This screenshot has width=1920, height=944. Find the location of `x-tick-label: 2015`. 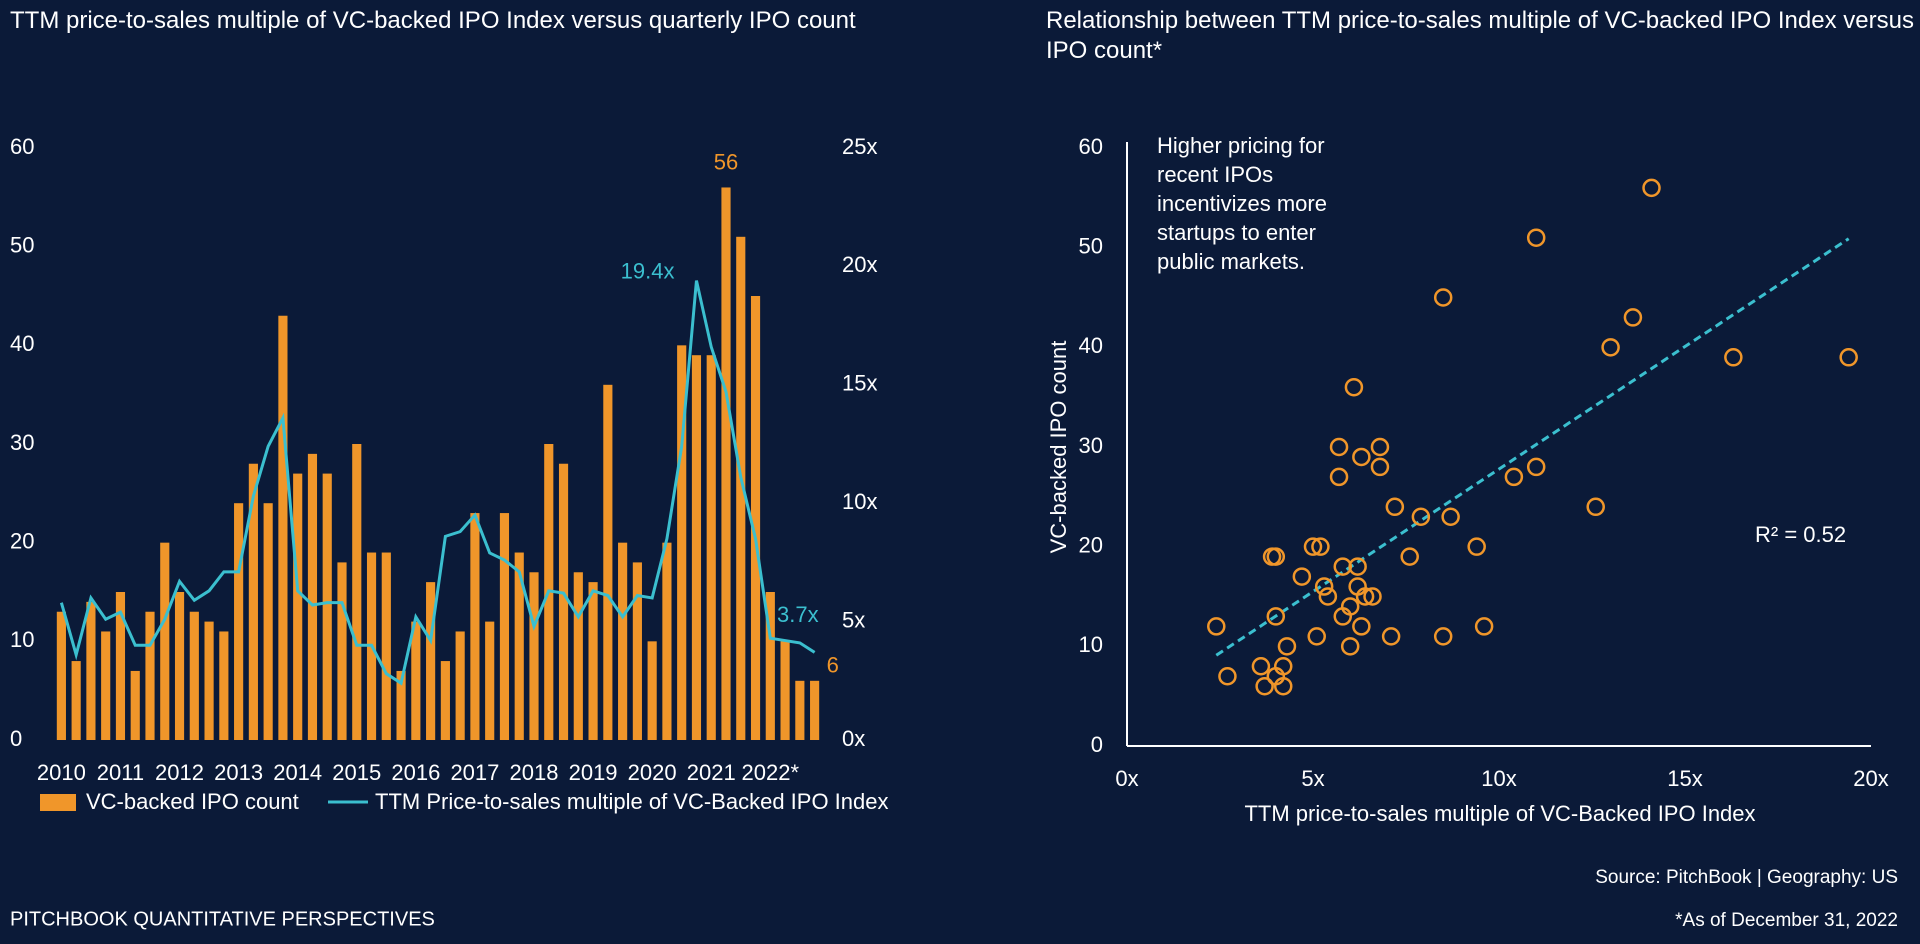

x-tick-label: 2015 is located at coordinates (356, 772).